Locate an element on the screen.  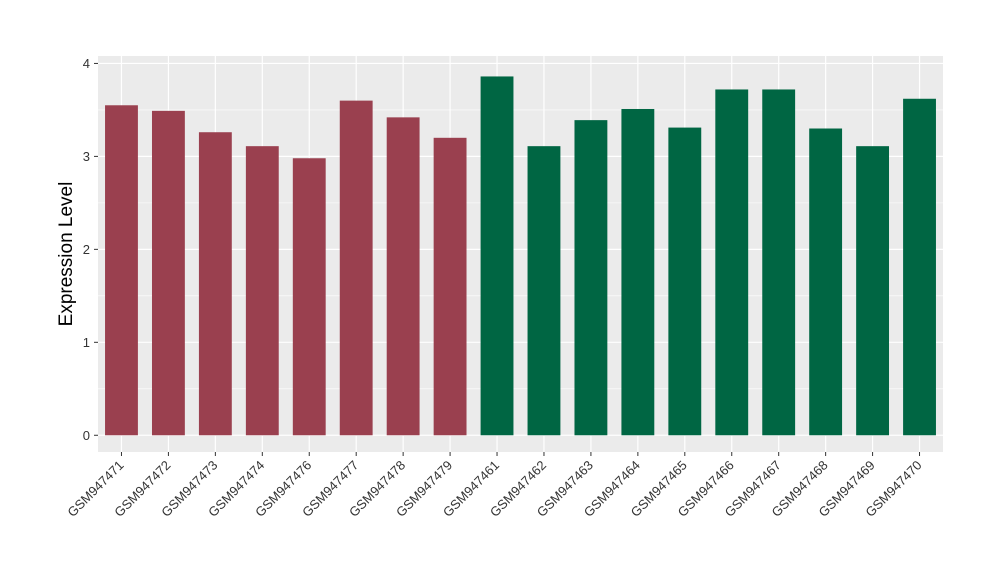
y-axis-title: Expression Level is located at coordinates (66, 254).